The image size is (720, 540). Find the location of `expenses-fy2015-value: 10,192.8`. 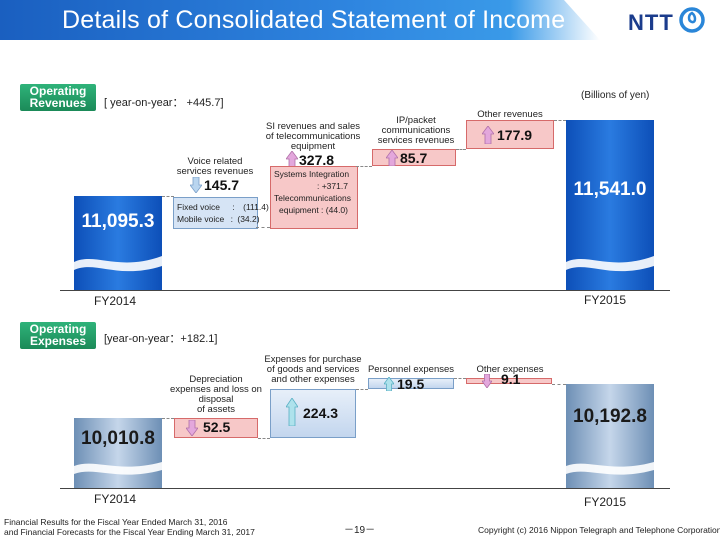

expenses-fy2015-value: 10,192.8 is located at coordinates (610, 416).